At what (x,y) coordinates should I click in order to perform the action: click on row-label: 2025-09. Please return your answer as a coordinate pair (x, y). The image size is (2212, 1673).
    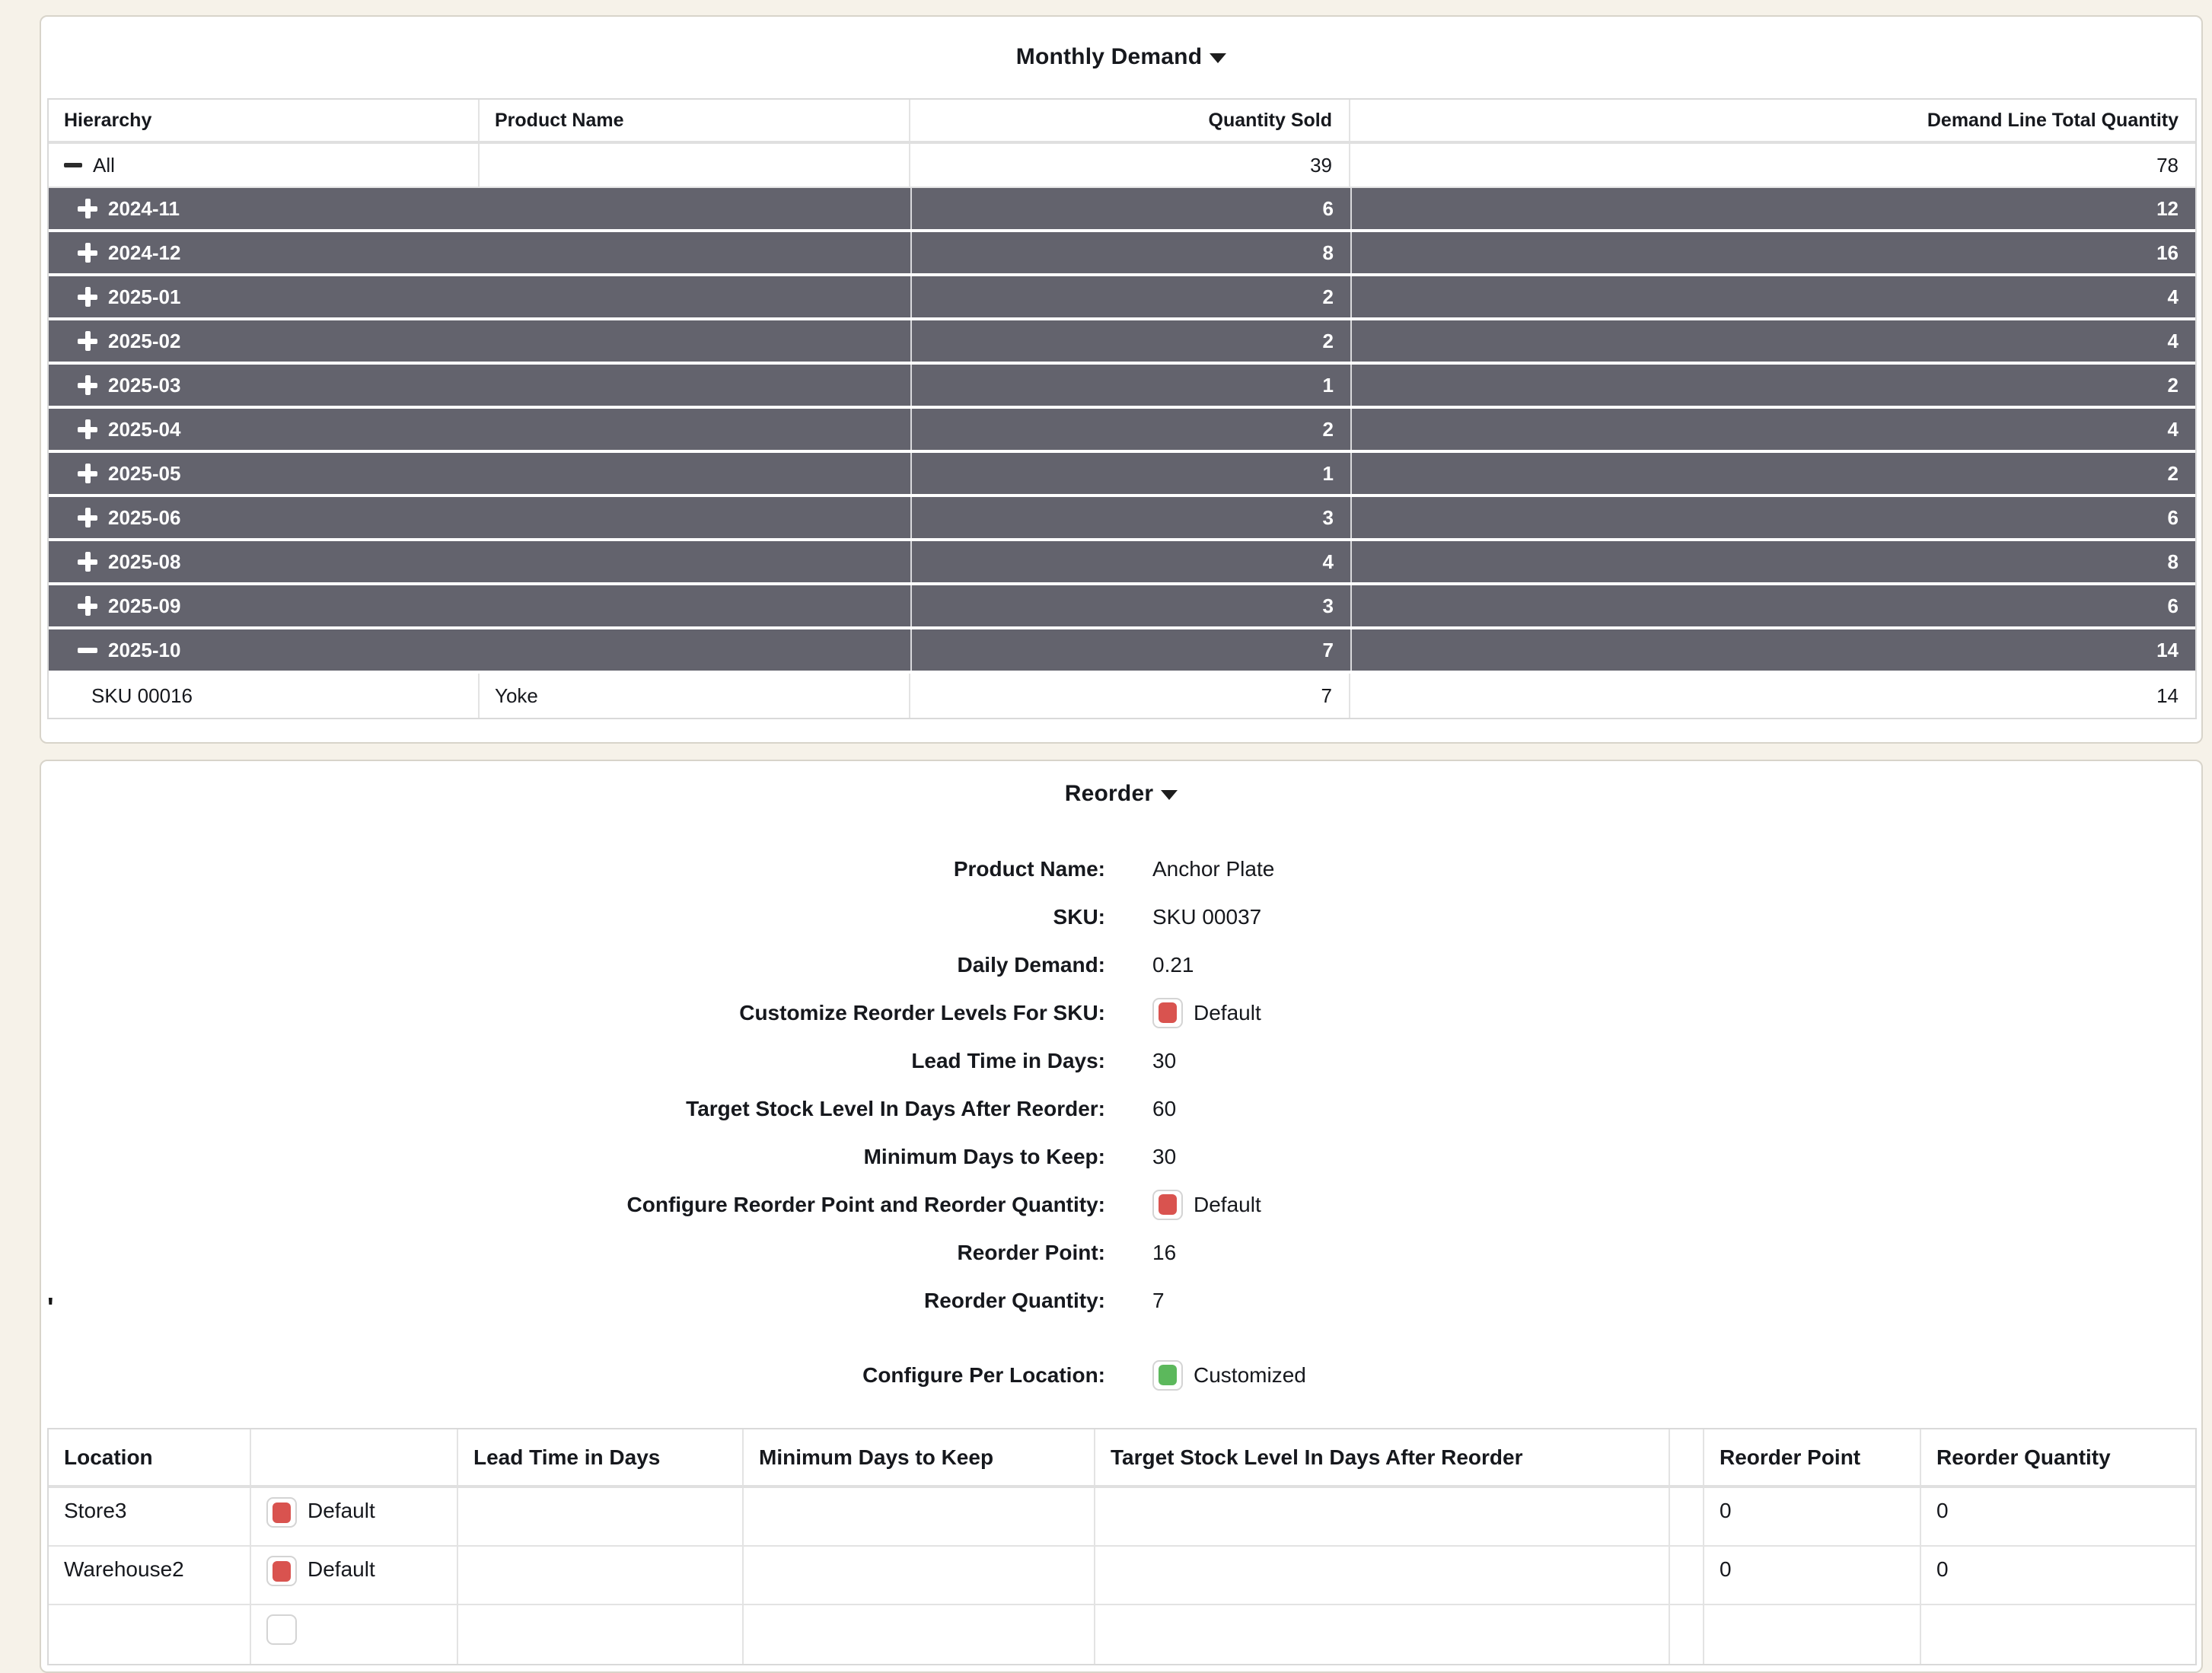
    Looking at the image, I should click on (144, 605).